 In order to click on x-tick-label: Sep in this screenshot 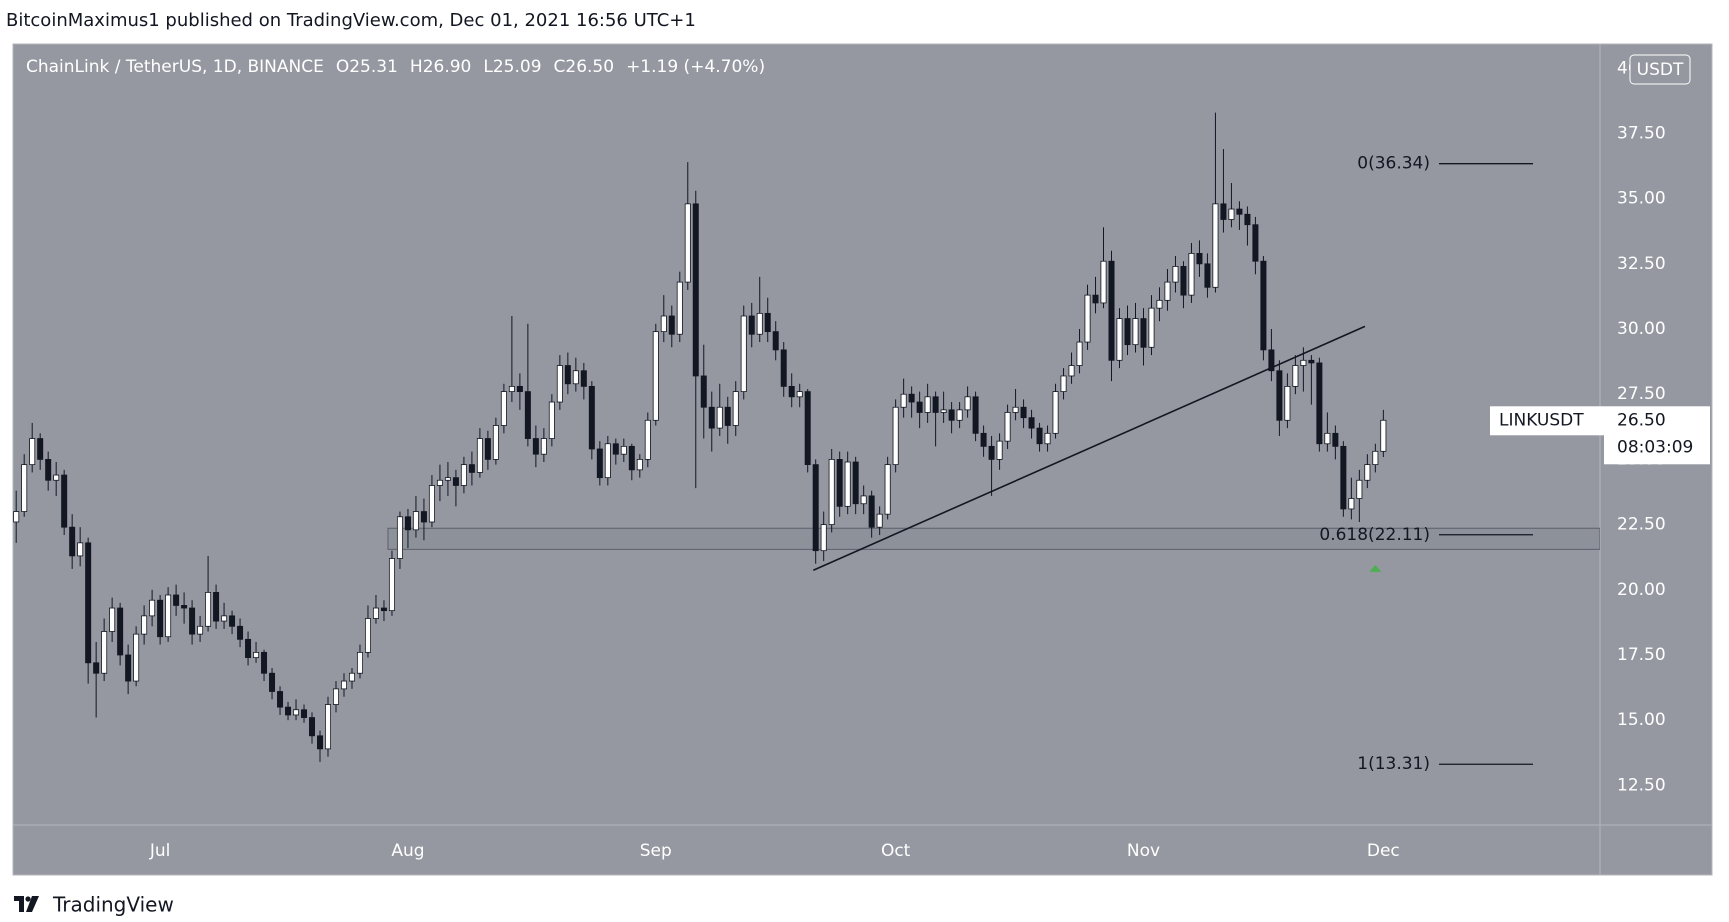, I will do `click(656, 851)`.